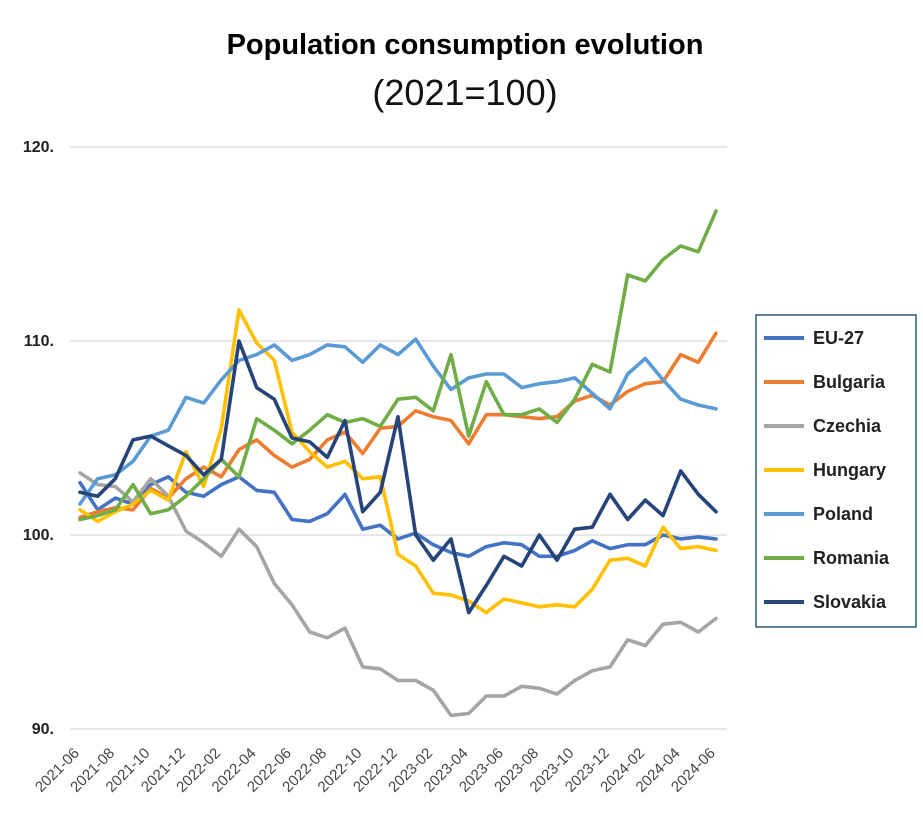 The height and width of the screenshot is (815, 923). Describe the element at coordinates (849, 382) in the screenshot. I see `legend-label-bulgaria: Bulgaria` at that location.